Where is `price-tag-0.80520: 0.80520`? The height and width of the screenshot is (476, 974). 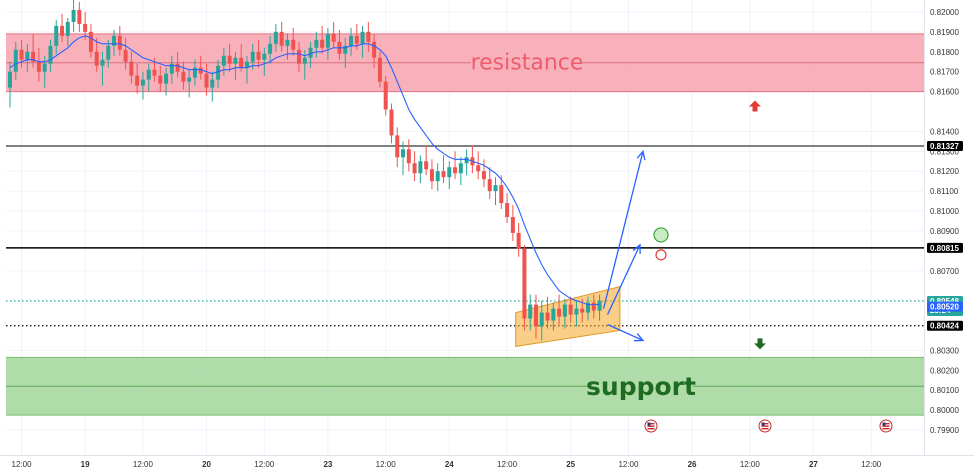
price-tag-0.80520: 0.80520 is located at coordinates (945, 306).